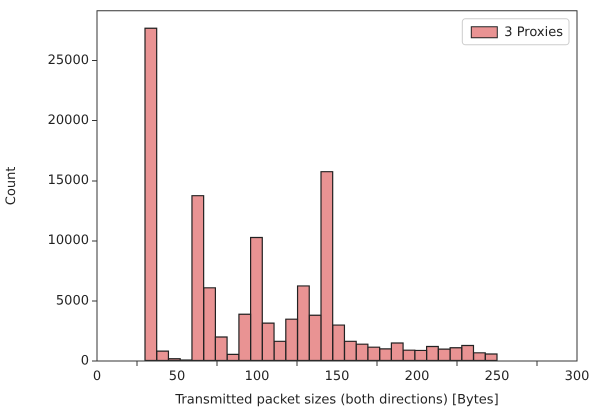 This screenshot has width=595, height=412. What do you see at coordinates (417, 376) in the screenshot?
I see `x-tick-label: 200` at bounding box center [417, 376].